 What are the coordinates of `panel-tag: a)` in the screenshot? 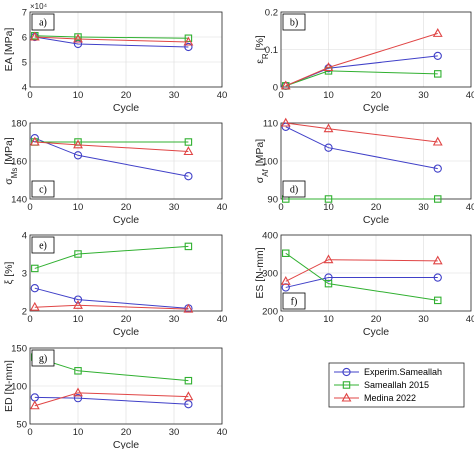 It's located at (43, 23).